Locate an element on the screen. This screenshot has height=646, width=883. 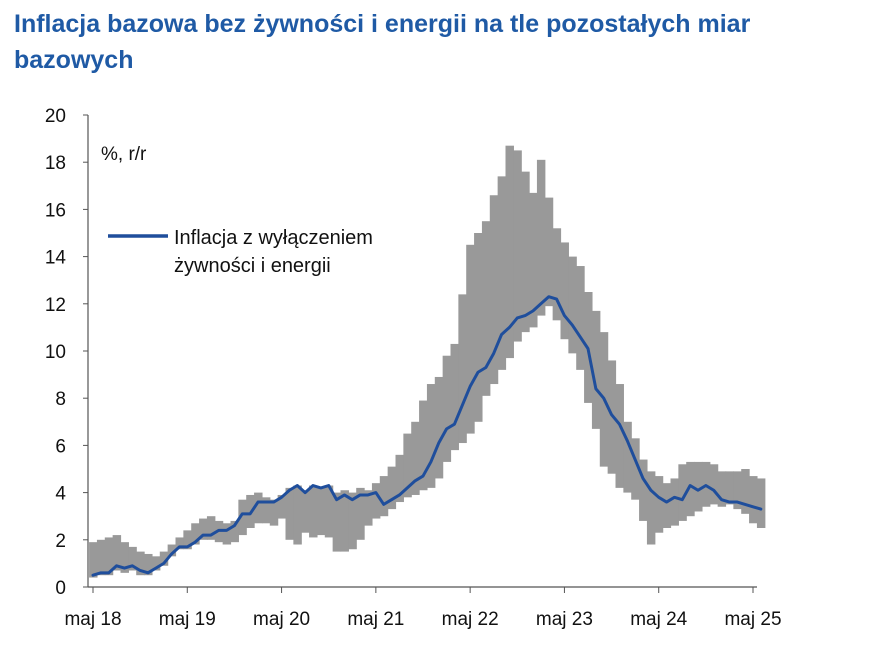
y-axis-label: %, r/r is located at coordinates (124, 154).